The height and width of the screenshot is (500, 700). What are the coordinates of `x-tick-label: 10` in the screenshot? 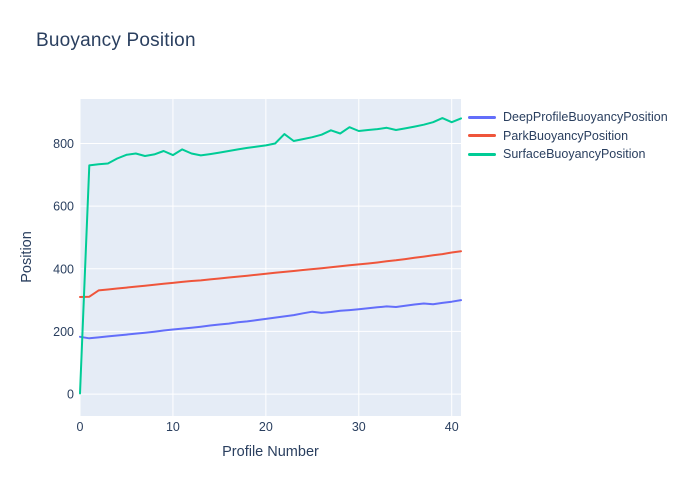 It's located at (173, 427).